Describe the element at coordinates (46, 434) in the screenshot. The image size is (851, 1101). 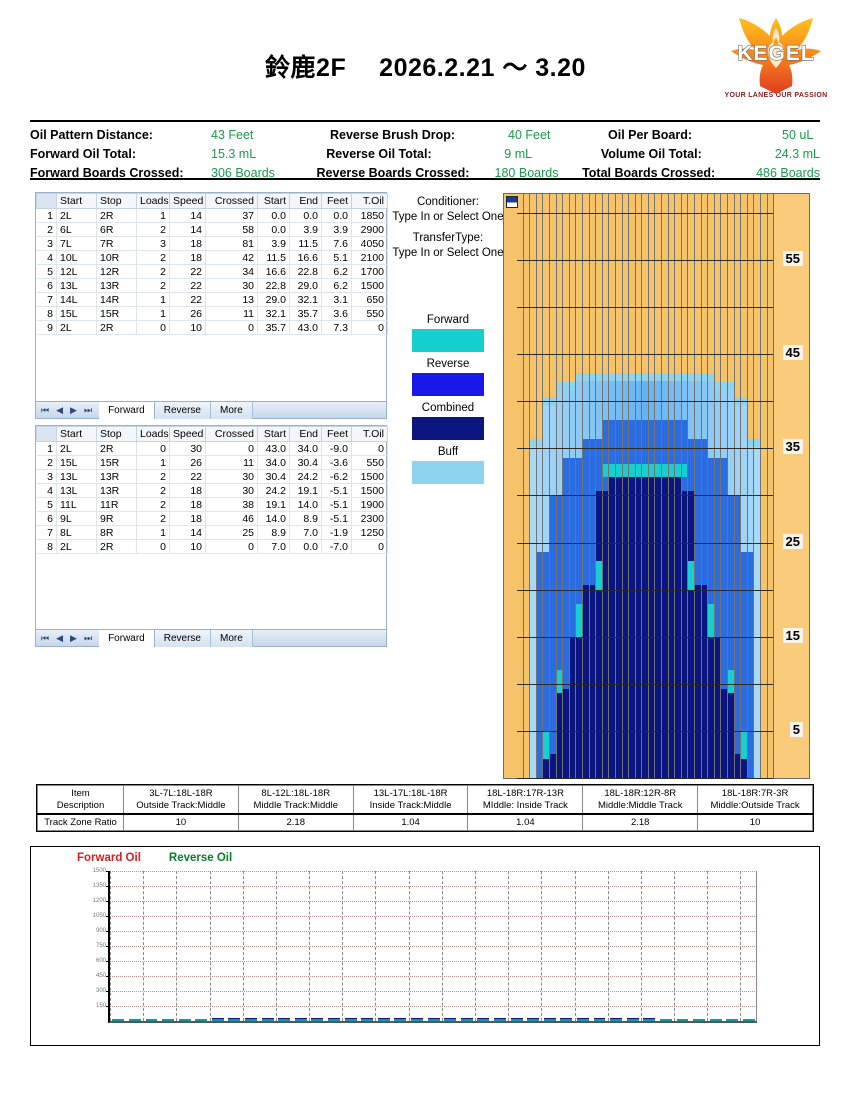
I see `select-all-corner` at that location.